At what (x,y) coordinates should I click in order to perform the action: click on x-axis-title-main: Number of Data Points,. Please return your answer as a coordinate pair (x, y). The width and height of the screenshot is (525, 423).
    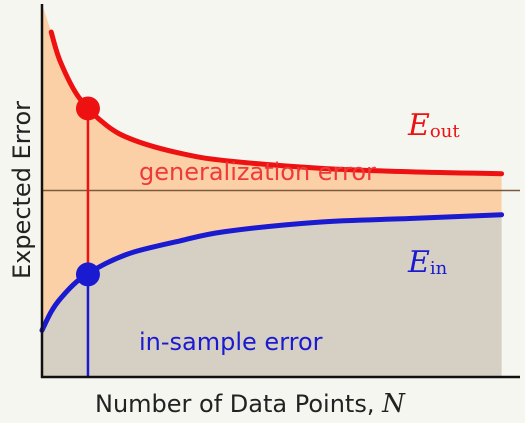
    Looking at the image, I should click on (238, 404).